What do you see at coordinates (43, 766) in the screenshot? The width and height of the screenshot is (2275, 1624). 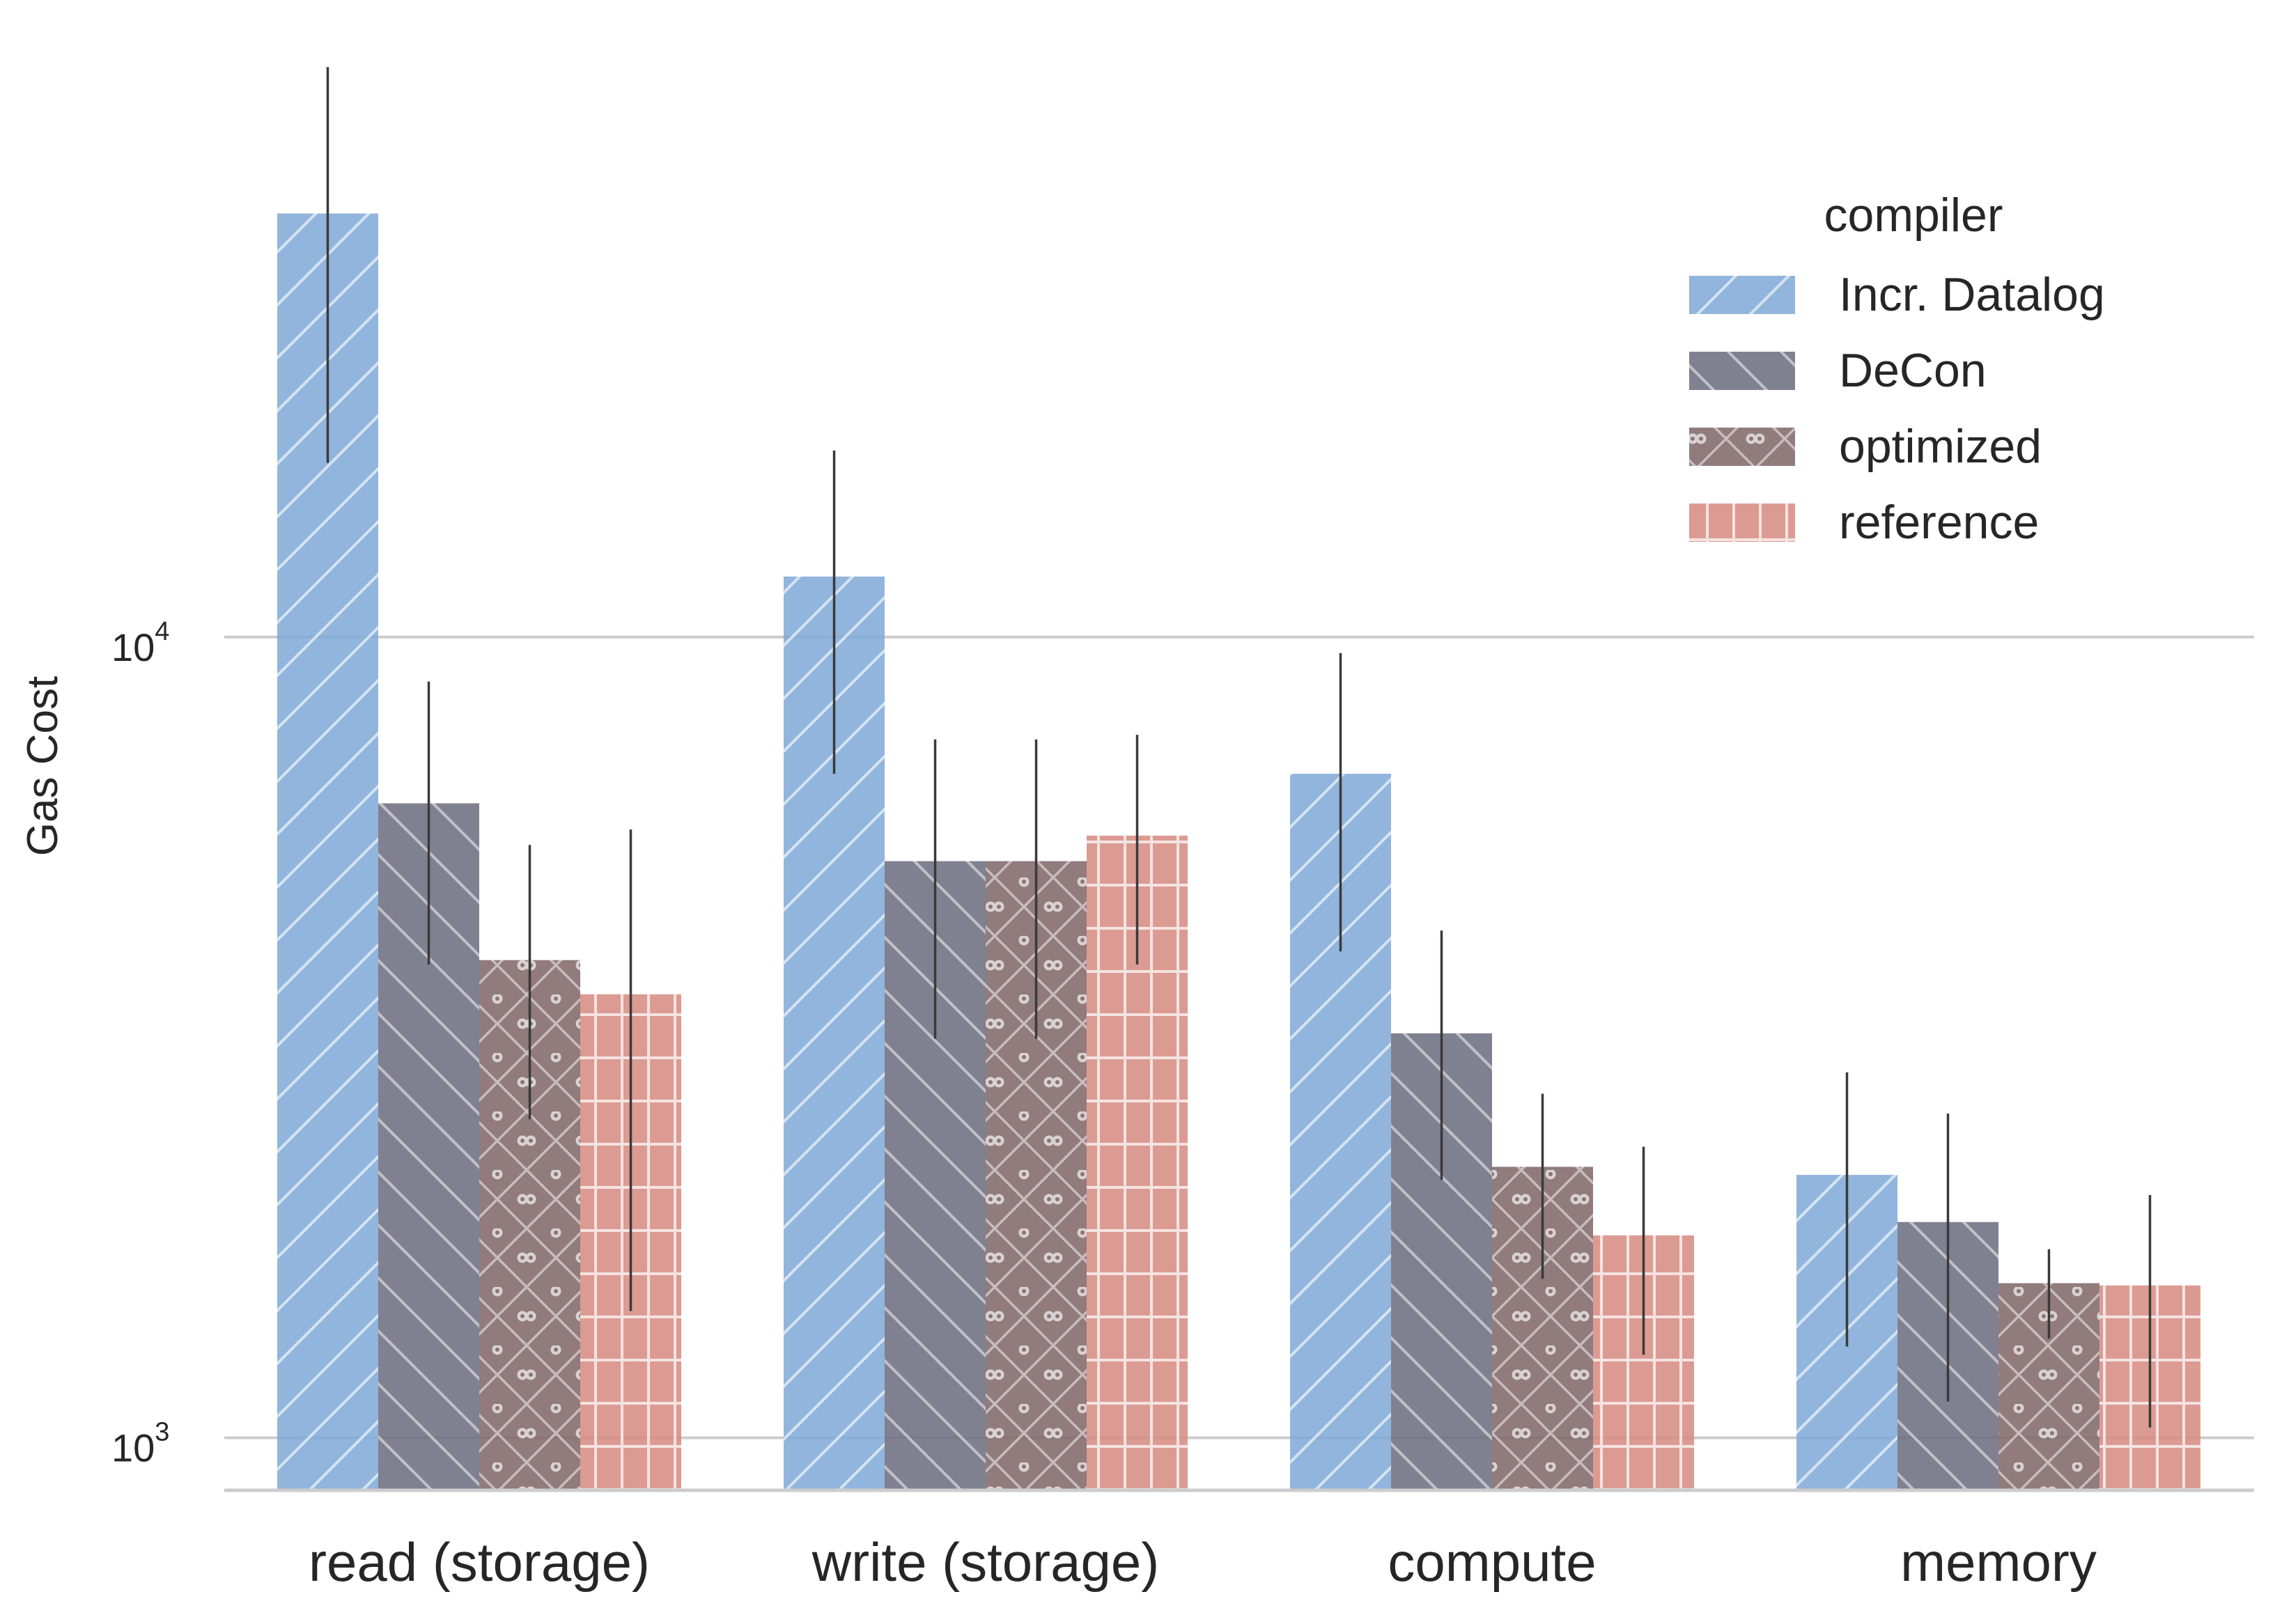 I see `y-axis-label: Gas Cost` at bounding box center [43, 766].